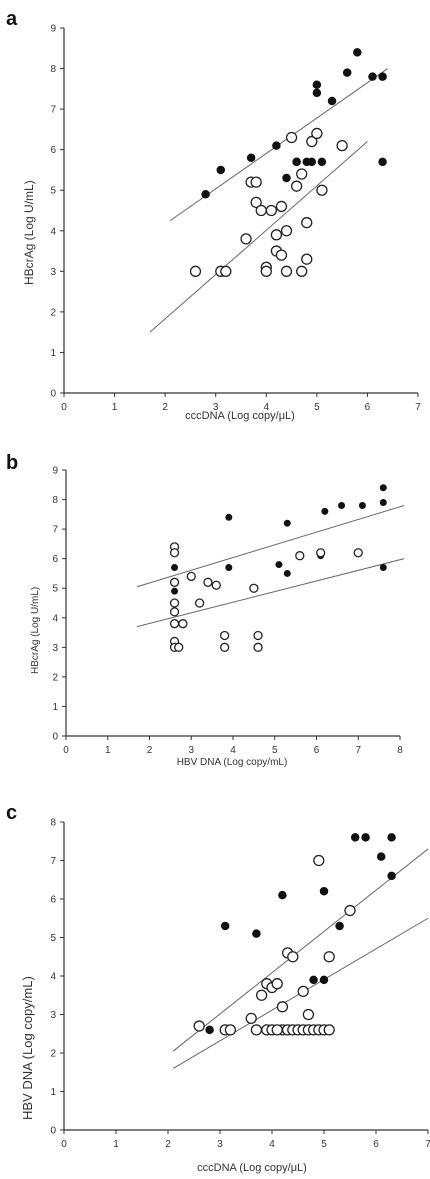  What do you see at coordinates (12, 19) in the screenshot?
I see `panel-a-letter: a` at bounding box center [12, 19].